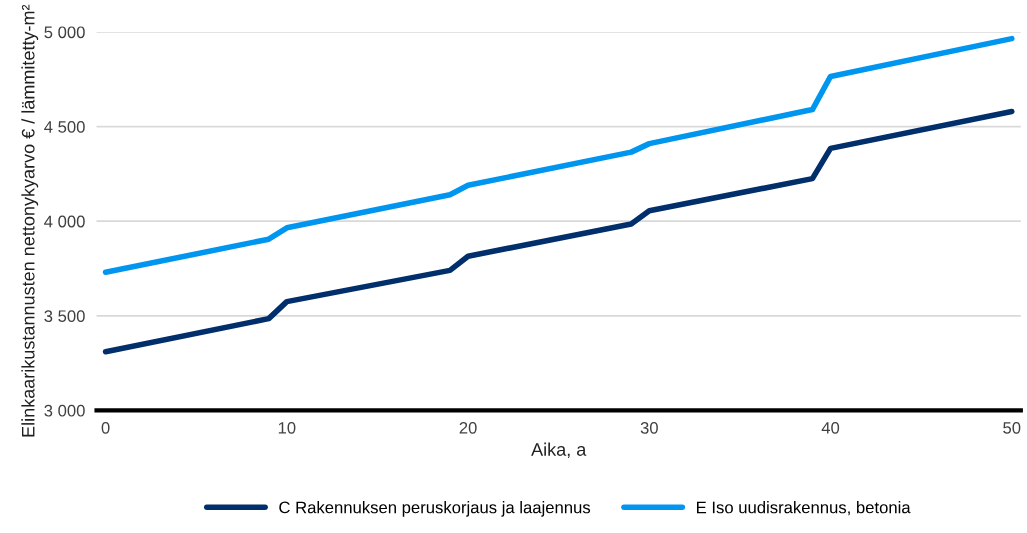  I want to click on x-tick-label: 50, so click(1012, 427).